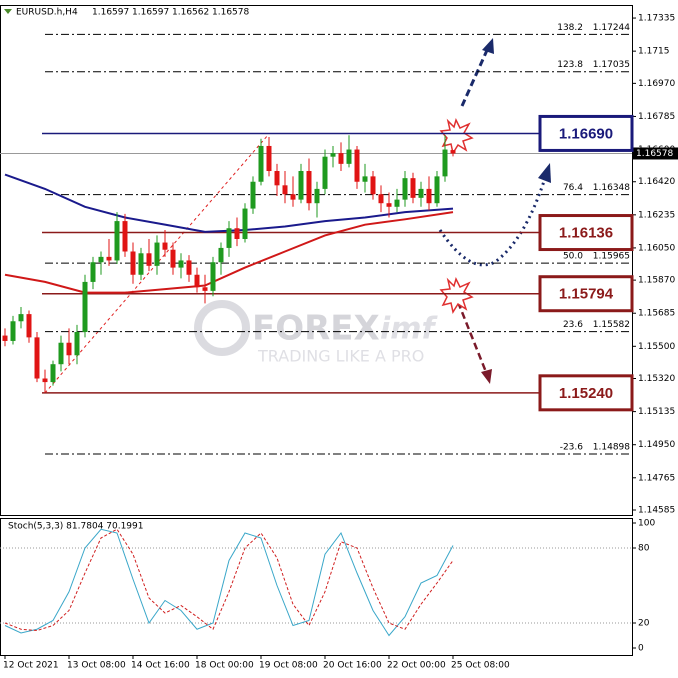 This screenshot has width=678, height=678. I want to click on x-tick-label: 22 Oct 00:00, so click(416, 666).